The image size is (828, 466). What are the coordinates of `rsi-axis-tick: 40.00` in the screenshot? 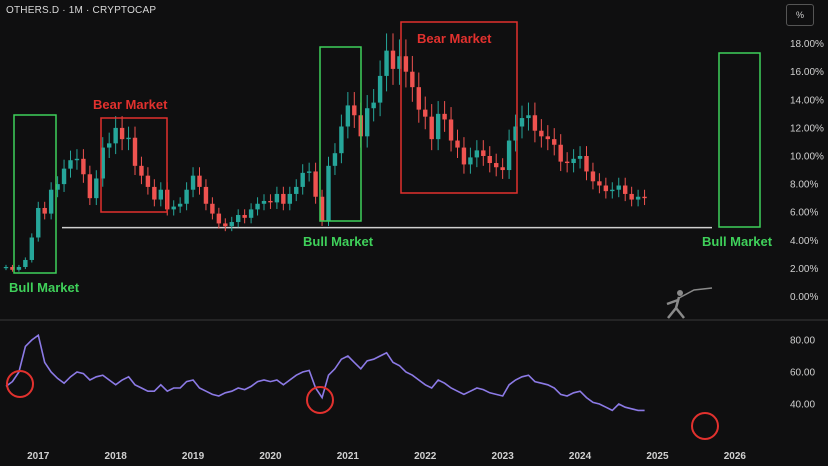 It's located at (802, 405).